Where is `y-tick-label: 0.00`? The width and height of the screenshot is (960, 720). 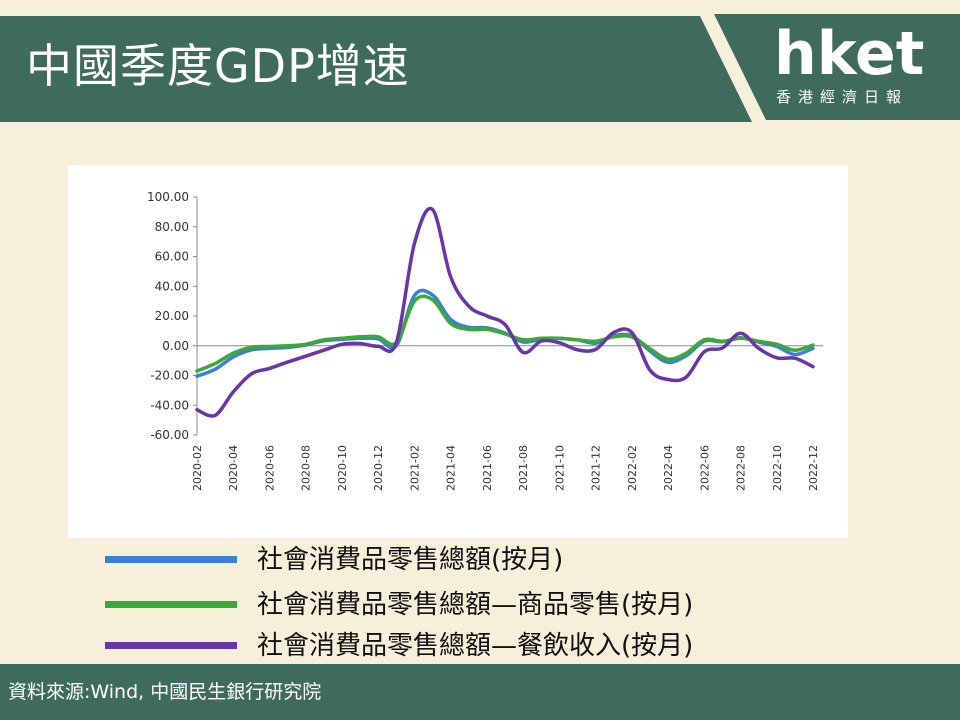
y-tick-label: 0.00 is located at coordinates (175, 346).